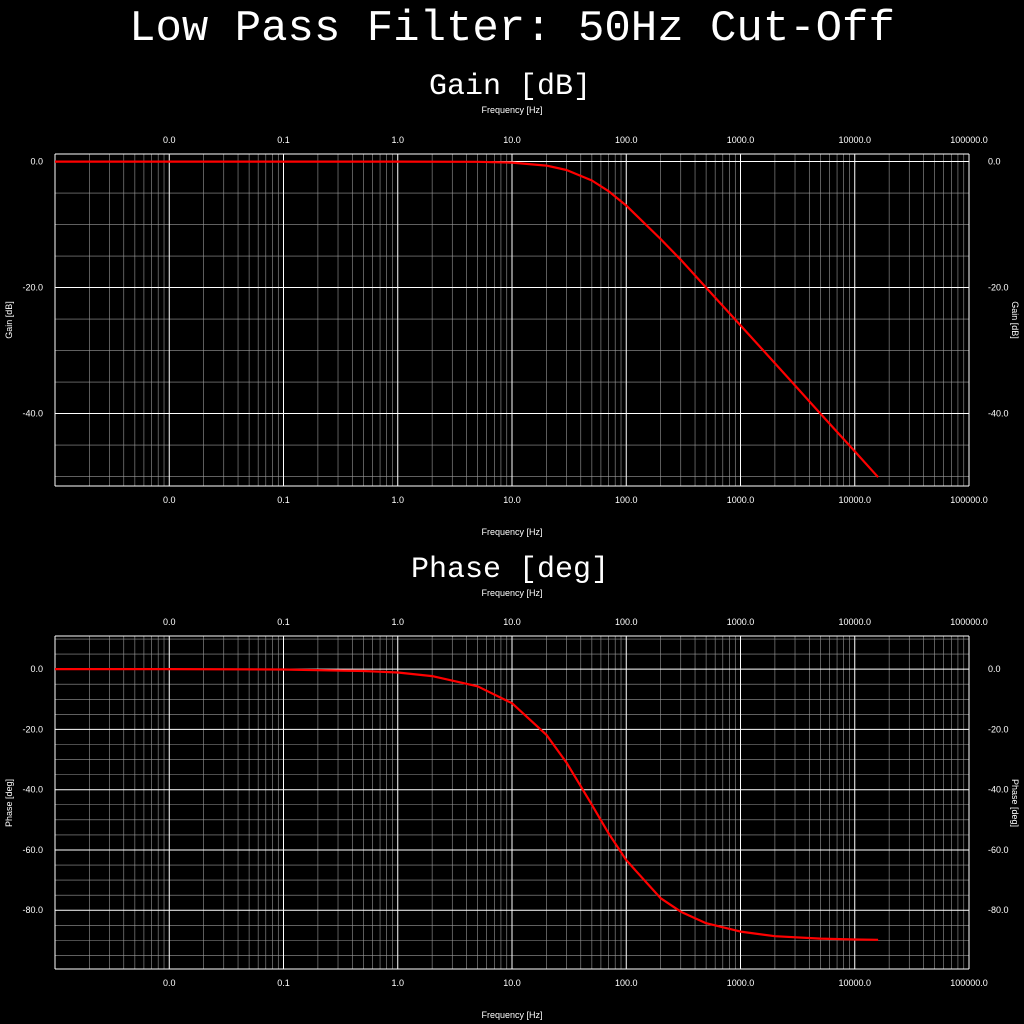 Image resolution: width=1024 pixels, height=1024 pixels. Describe the element at coordinates (169, 983) in the screenshot. I see `phase-x-tick-label-bottom: 0.0` at that location.